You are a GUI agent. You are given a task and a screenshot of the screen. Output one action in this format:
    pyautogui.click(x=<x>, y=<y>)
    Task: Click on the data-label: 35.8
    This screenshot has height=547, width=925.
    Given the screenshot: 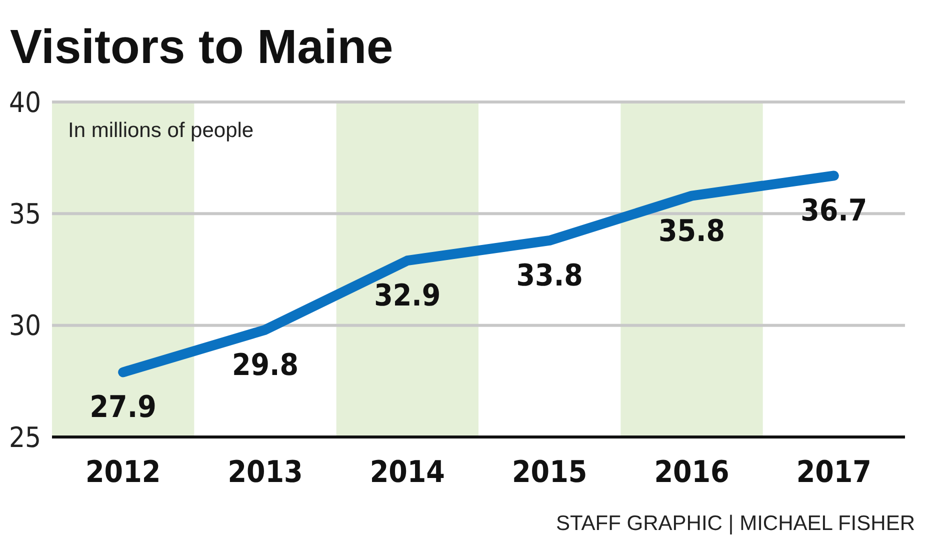 What is the action you would take?
    pyautogui.click(x=692, y=231)
    